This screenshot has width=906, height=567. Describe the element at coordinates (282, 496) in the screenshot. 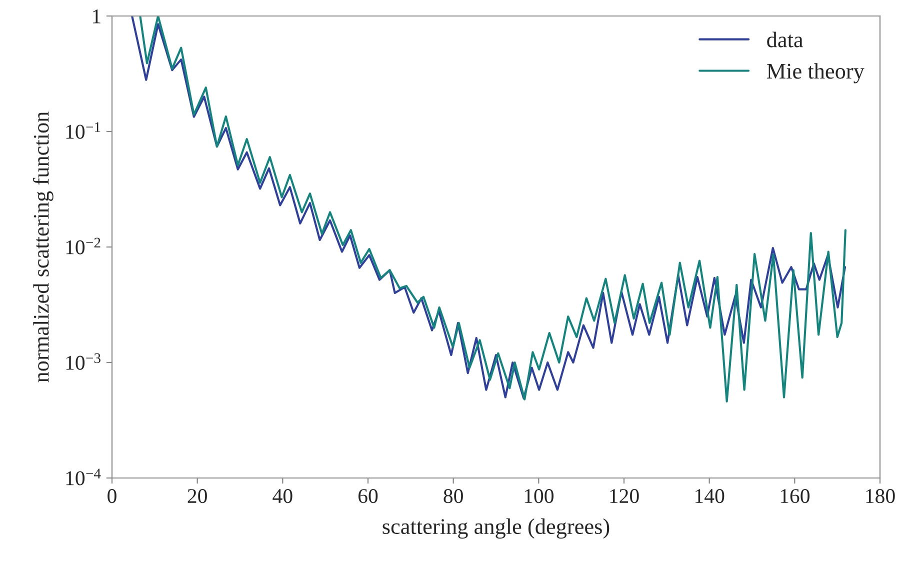

I see `x-tick-label: 40` at that location.